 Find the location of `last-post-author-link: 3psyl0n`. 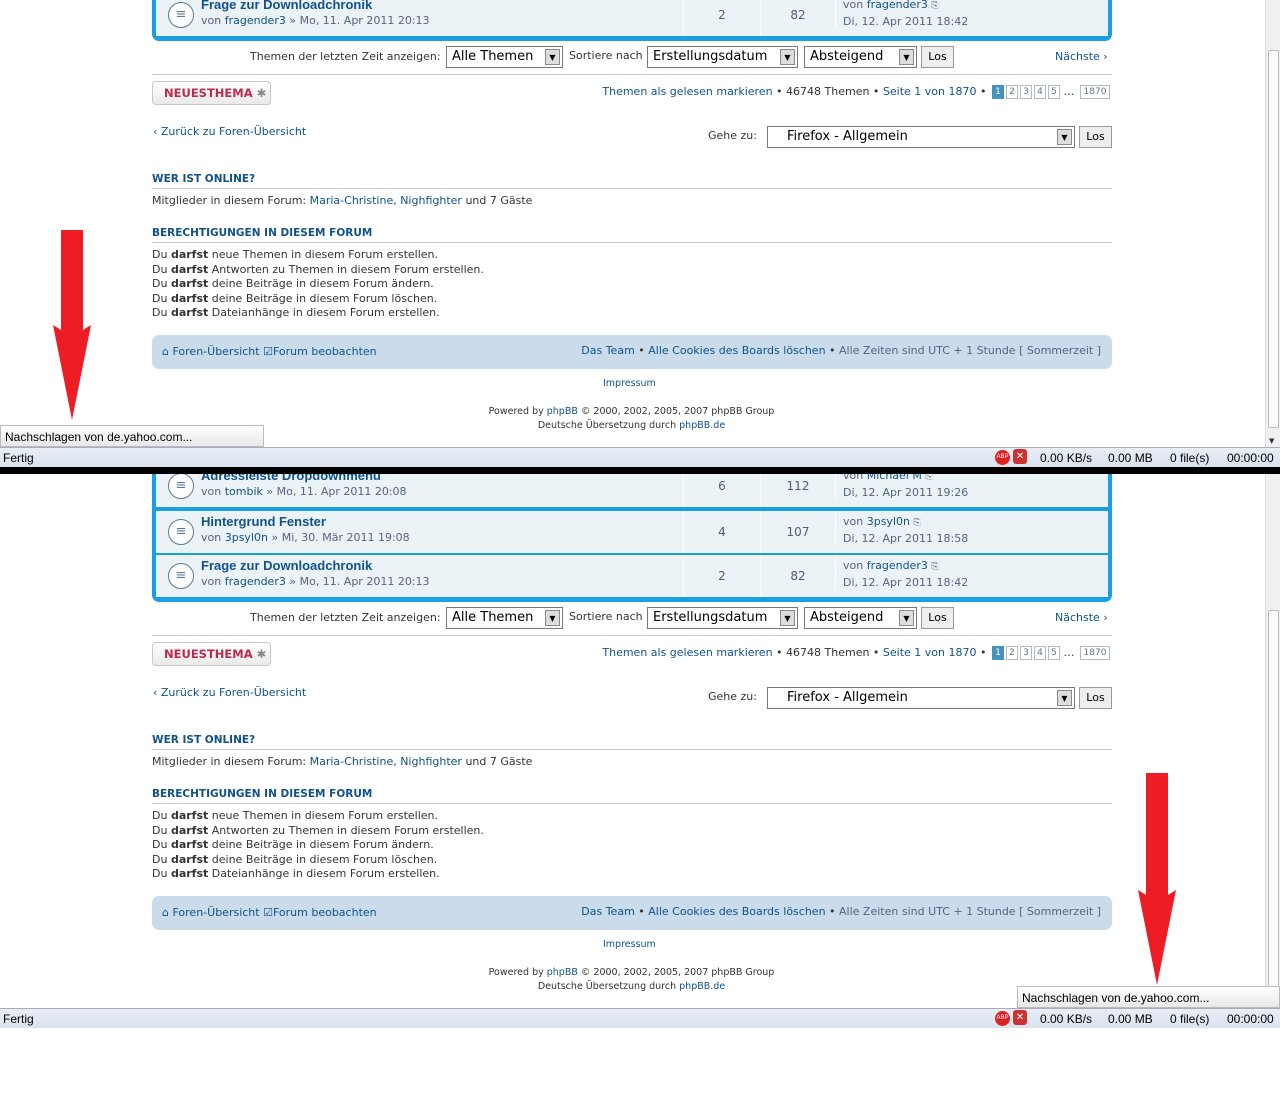

last-post-author-link: 3psyl0n is located at coordinates (888, 521).